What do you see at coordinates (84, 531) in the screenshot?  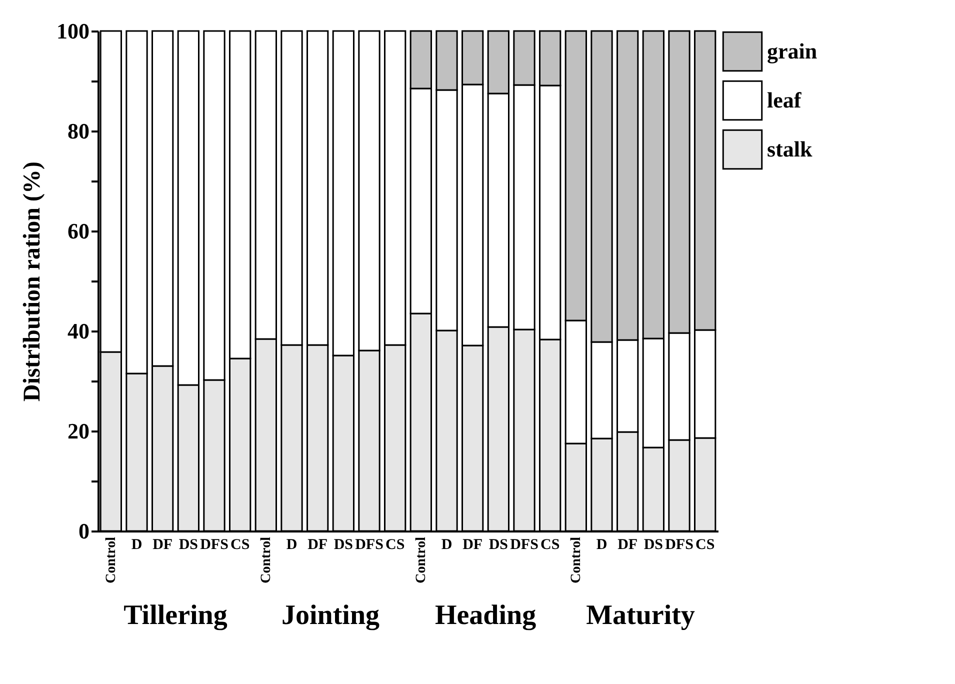 I see `y-tick-label: 0` at bounding box center [84, 531].